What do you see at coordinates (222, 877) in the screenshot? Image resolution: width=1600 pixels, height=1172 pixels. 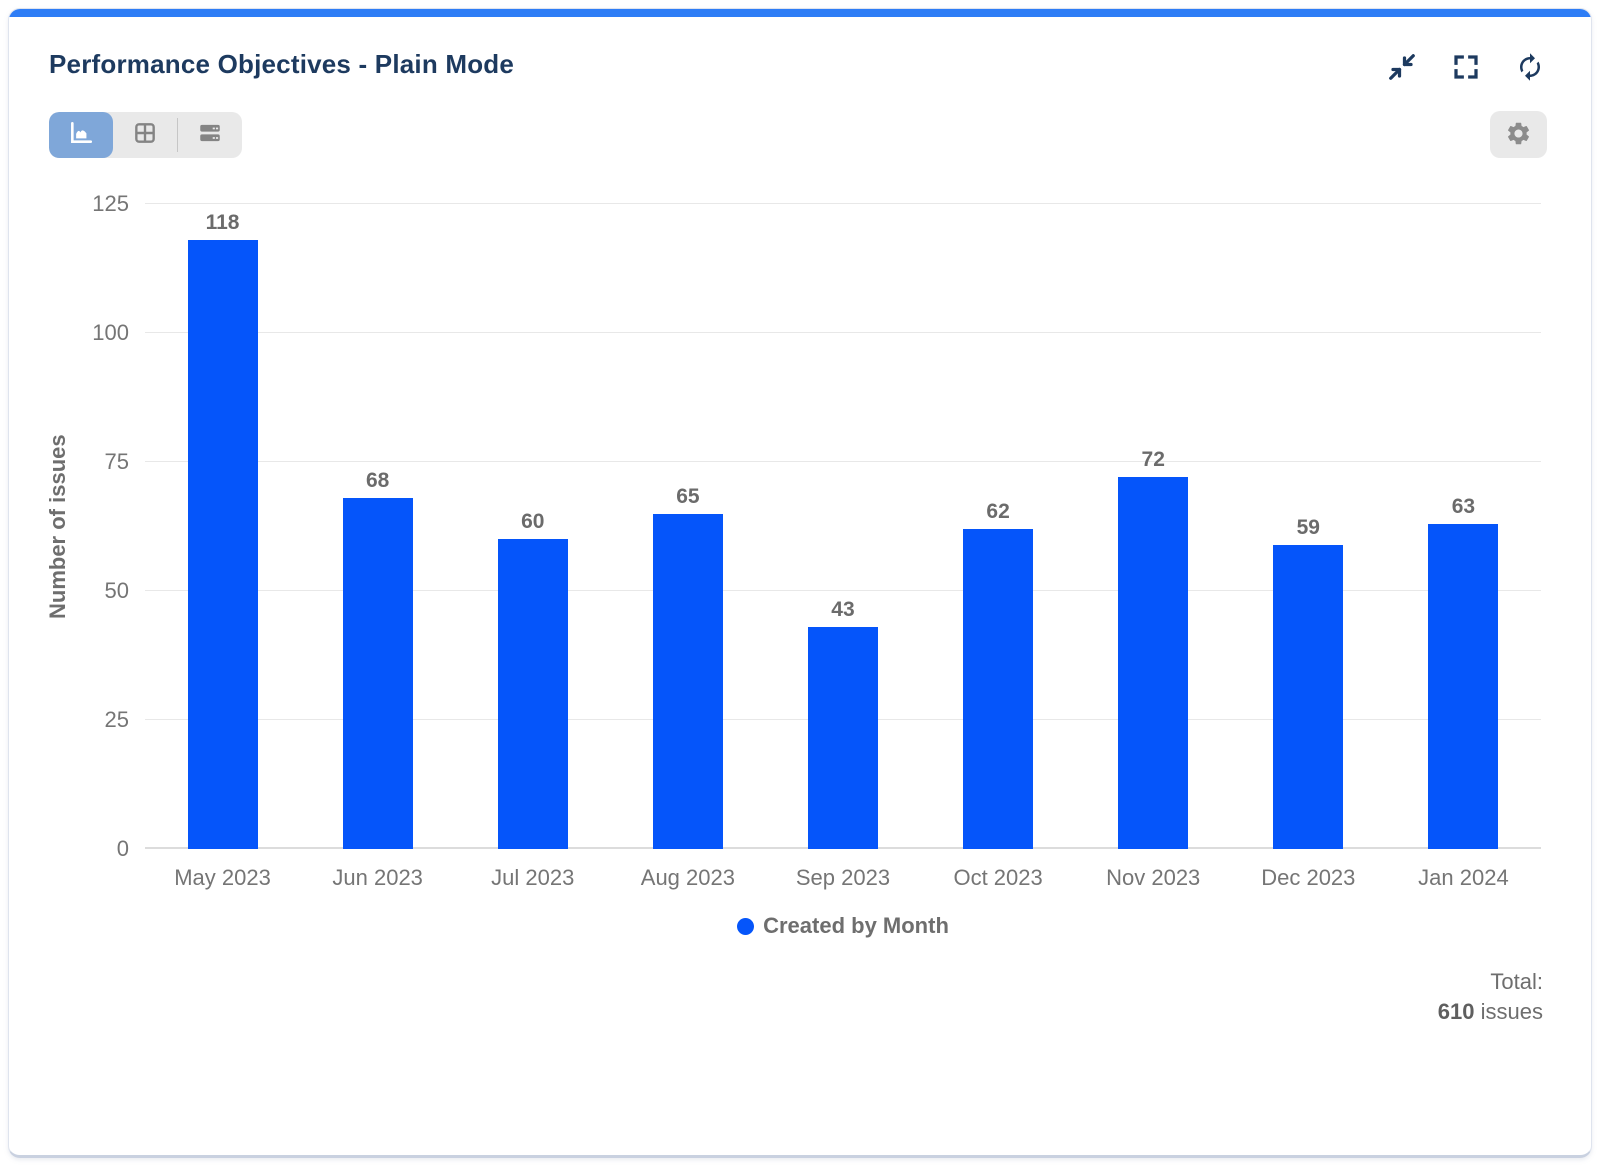 I see `x-axis-label: May 2023` at bounding box center [222, 877].